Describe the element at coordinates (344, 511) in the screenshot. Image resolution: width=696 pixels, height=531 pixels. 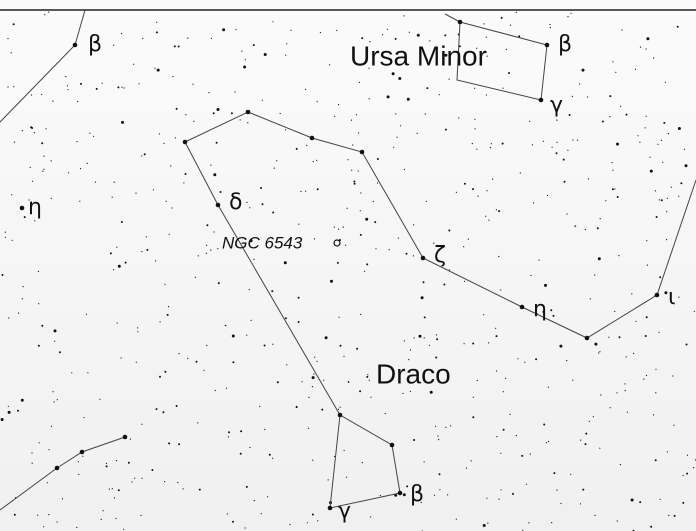
I see `star-label: γ` at that location.